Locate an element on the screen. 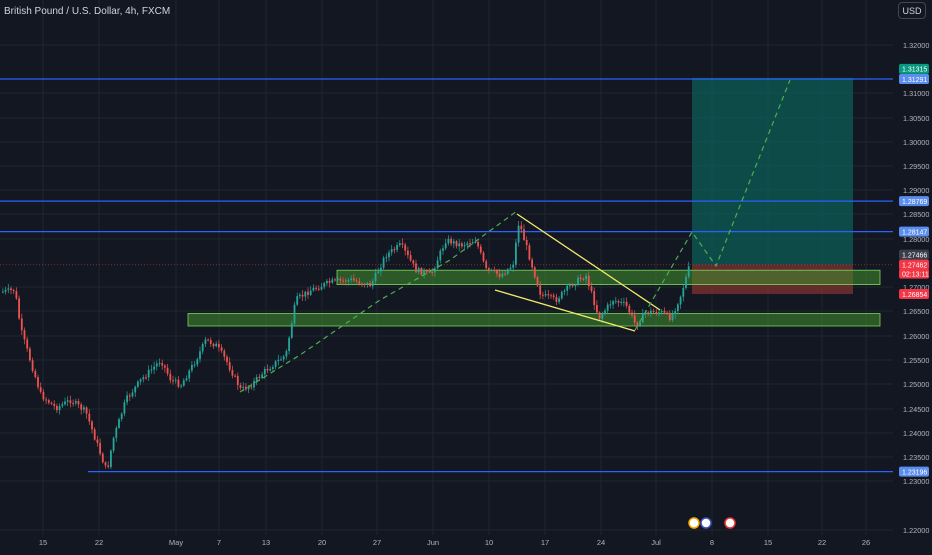 Image resolution: width=932 pixels, height=555 pixels. wedge-upper-line is located at coordinates (588, 262).